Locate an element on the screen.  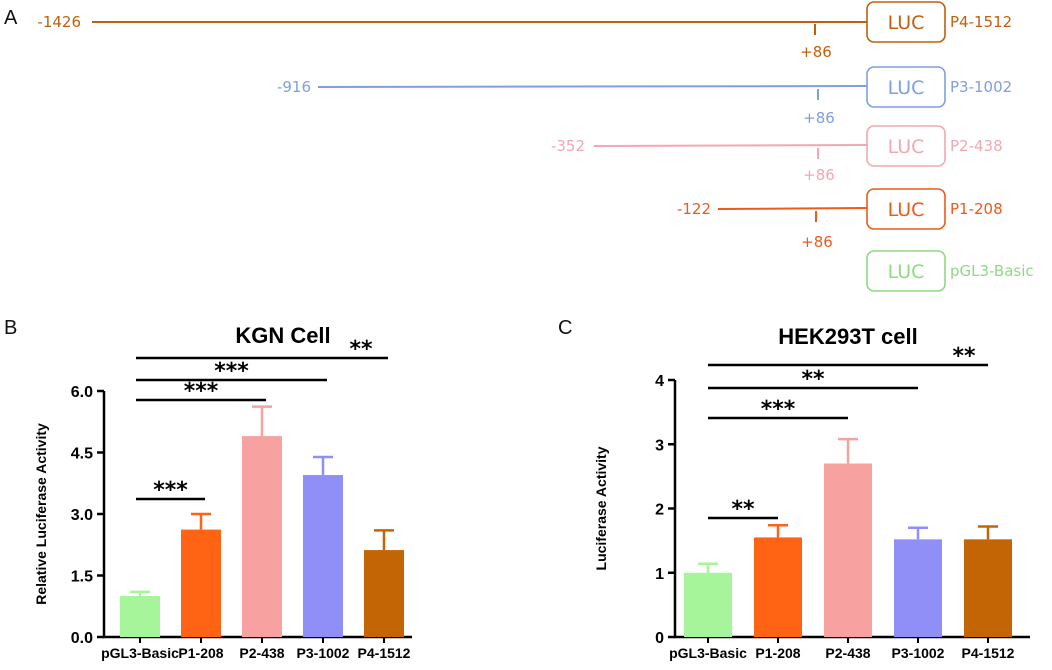
luc-box-pgl3-basic is located at coordinates (906, 271).